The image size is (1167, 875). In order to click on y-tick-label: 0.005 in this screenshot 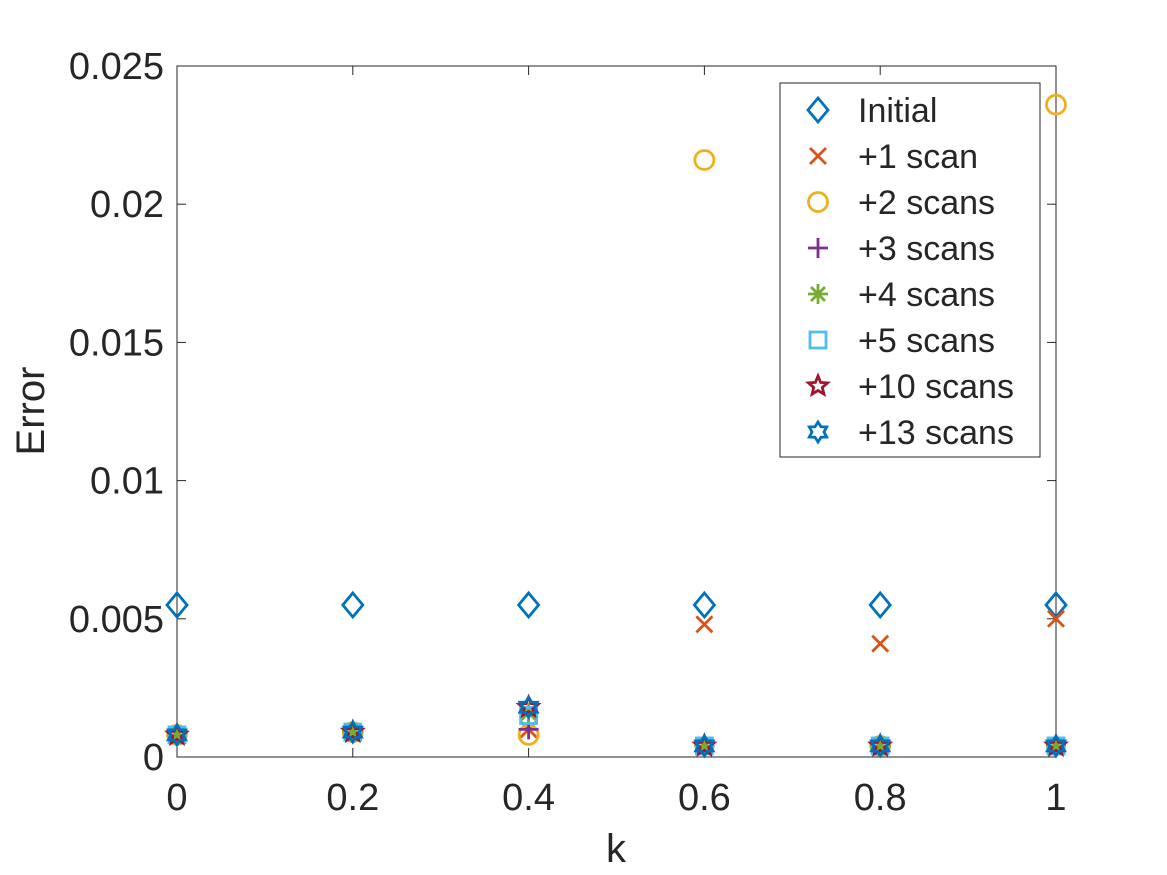, I will do `click(116, 620)`.